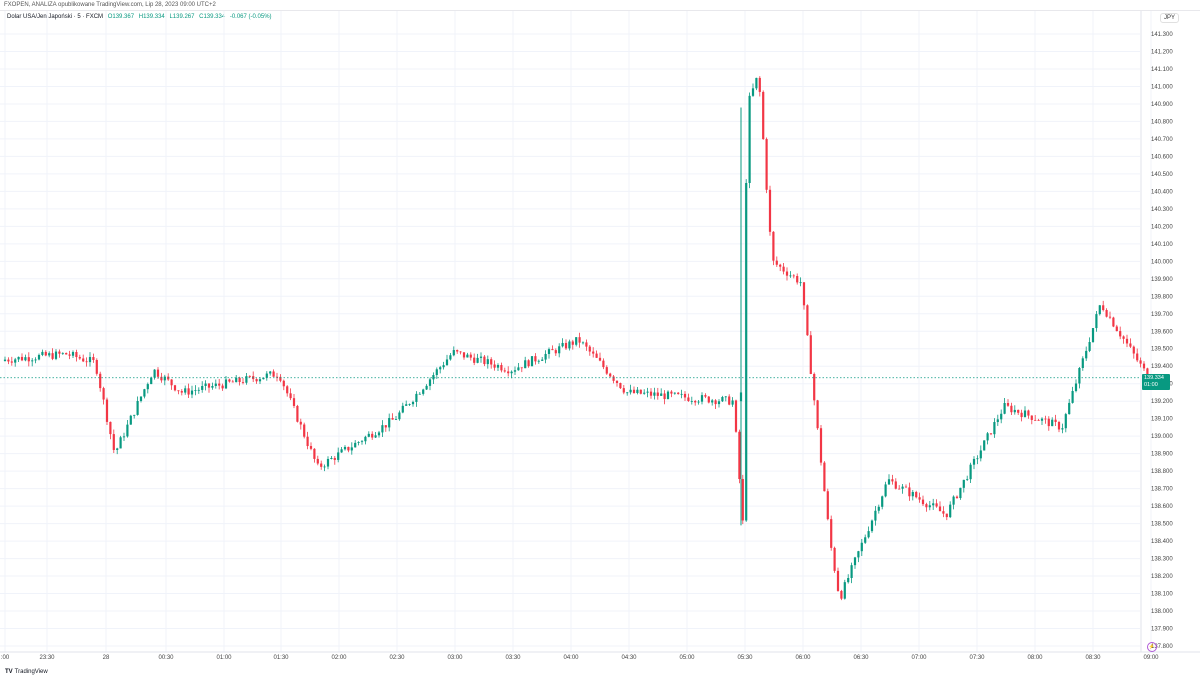  What do you see at coordinates (1151, 658) in the screenshot?
I see `time-axis-label: 09:00` at bounding box center [1151, 658].